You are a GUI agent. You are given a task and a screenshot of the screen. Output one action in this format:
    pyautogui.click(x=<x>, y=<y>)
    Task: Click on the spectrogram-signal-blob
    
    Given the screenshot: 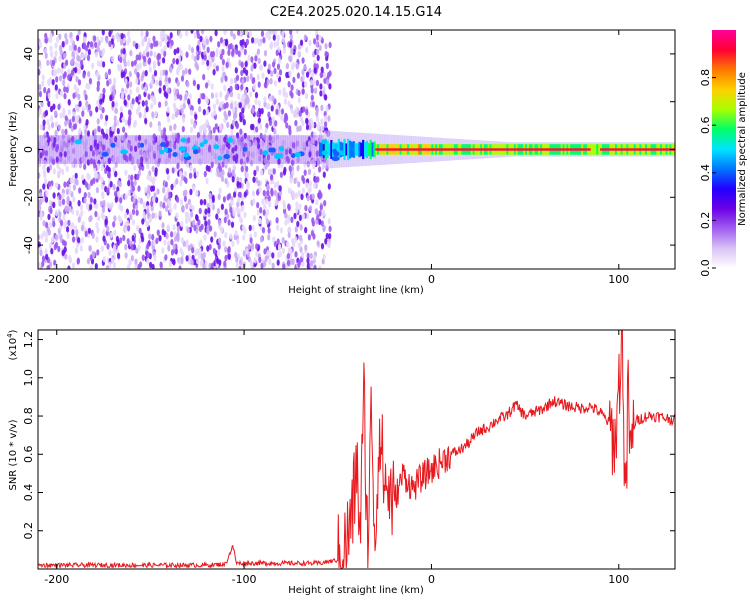 What is the action you would take?
    pyautogui.click(x=186, y=155)
    